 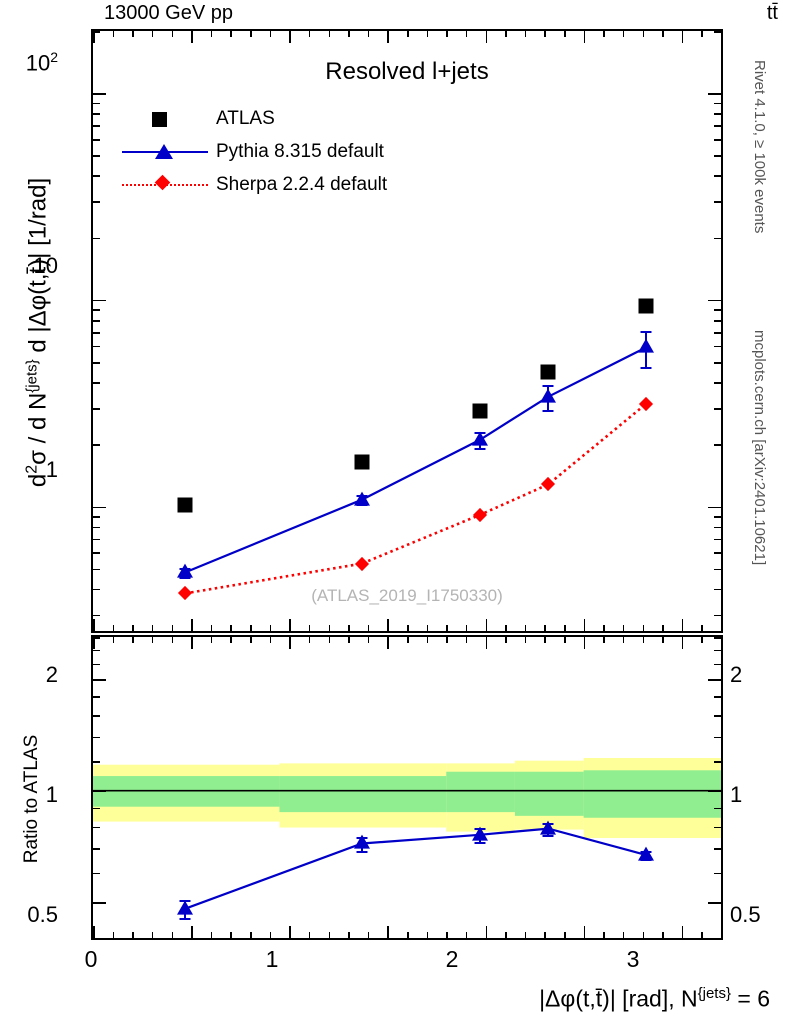 What do you see at coordinates (407, 595) in the screenshot?
I see `analysis-watermark: (ATLAS_2019_I1750330)` at bounding box center [407, 595].